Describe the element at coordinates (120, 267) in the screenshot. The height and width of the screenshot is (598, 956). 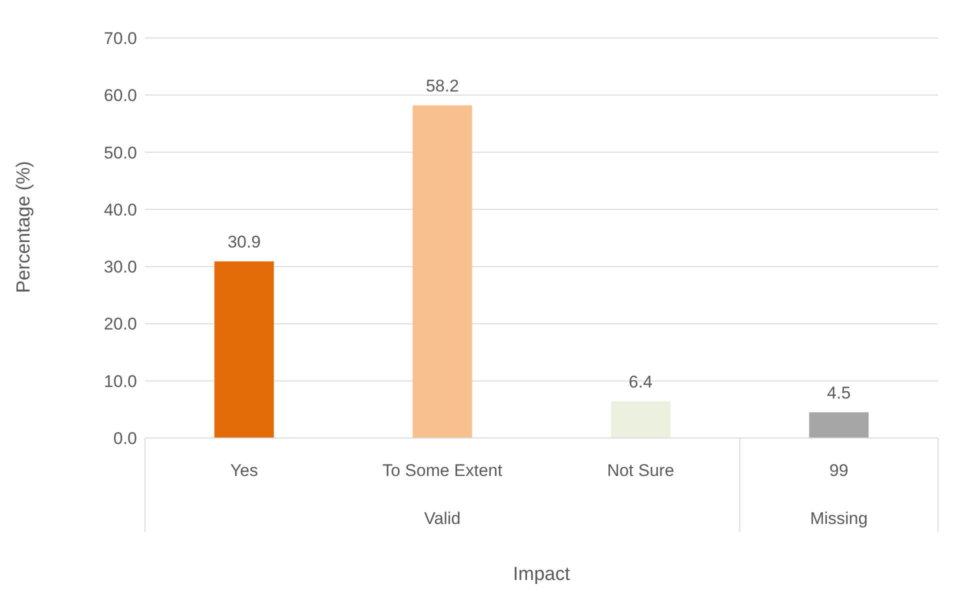
I see `y-tick-label: 30.0` at that location.